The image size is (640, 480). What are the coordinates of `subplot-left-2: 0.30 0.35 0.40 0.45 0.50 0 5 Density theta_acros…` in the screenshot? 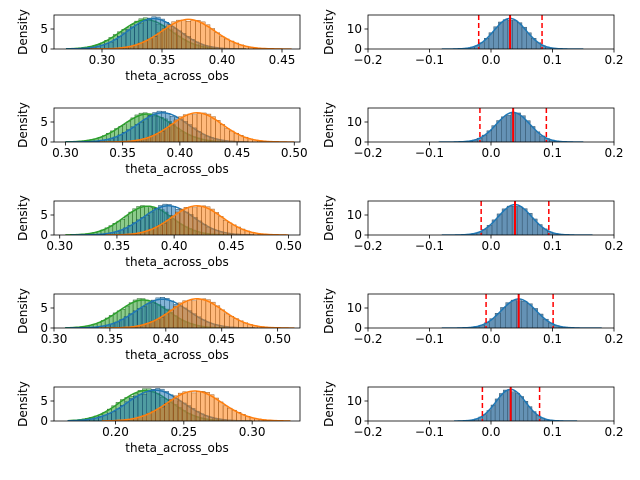 It's located at (159, 232).